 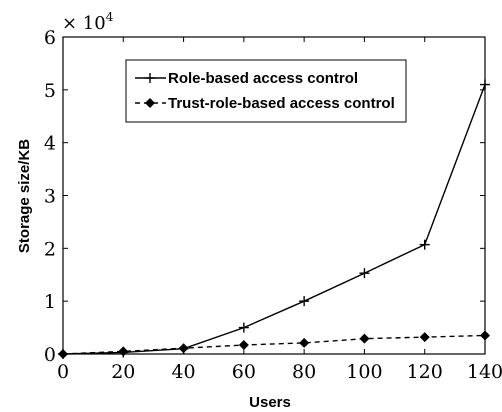 I want to click on legend-label-trust-role-based: Trust-role-based access control, so click(x=281, y=103).